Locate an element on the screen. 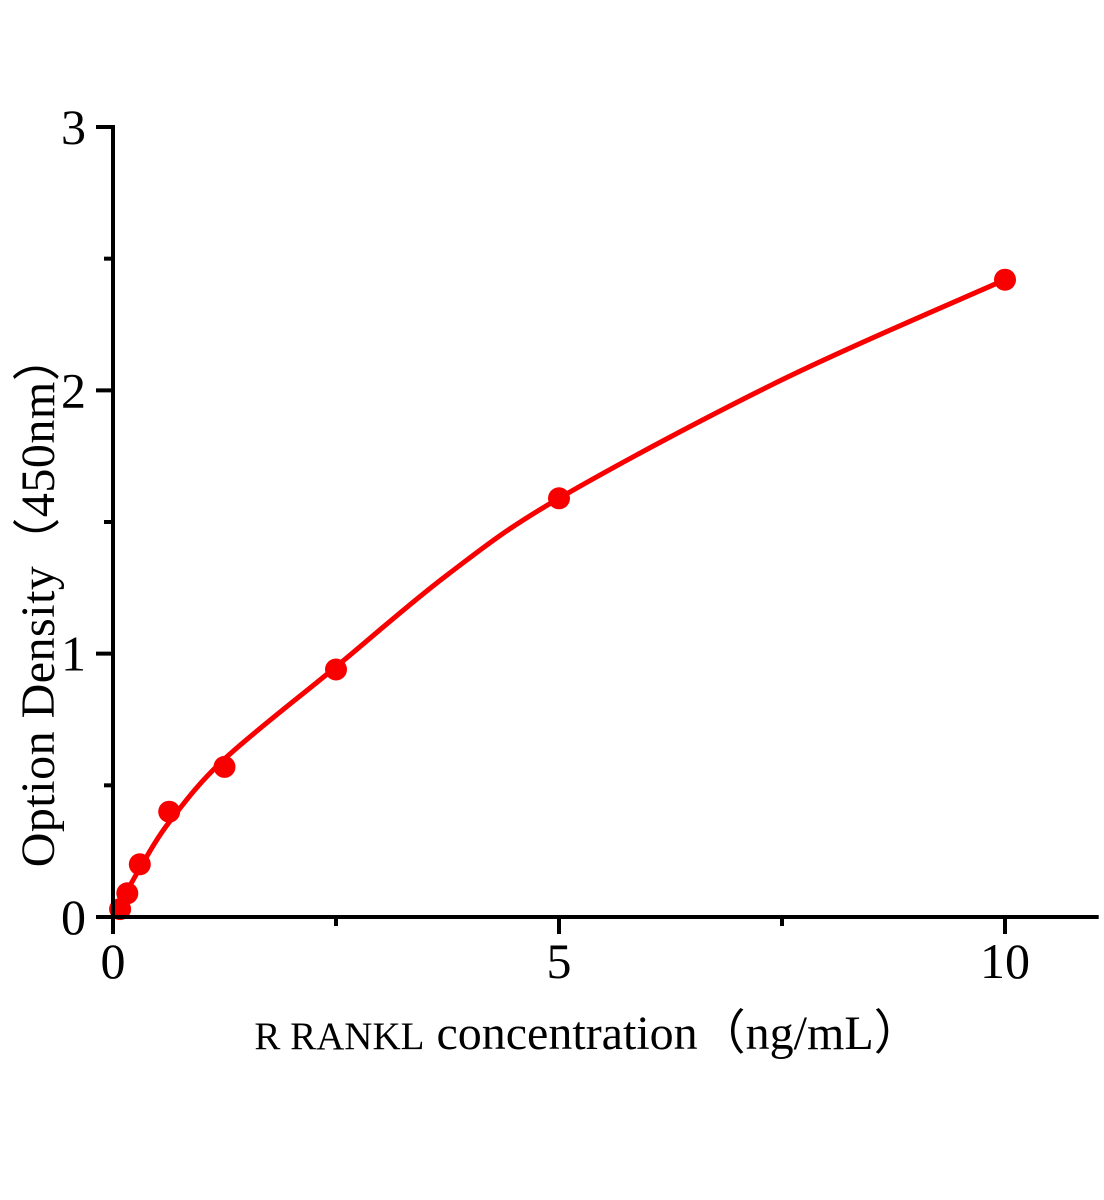 The width and height of the screenshot is (1104, 1200). x-tick-label: 5 is located at coordinates (559, 961).